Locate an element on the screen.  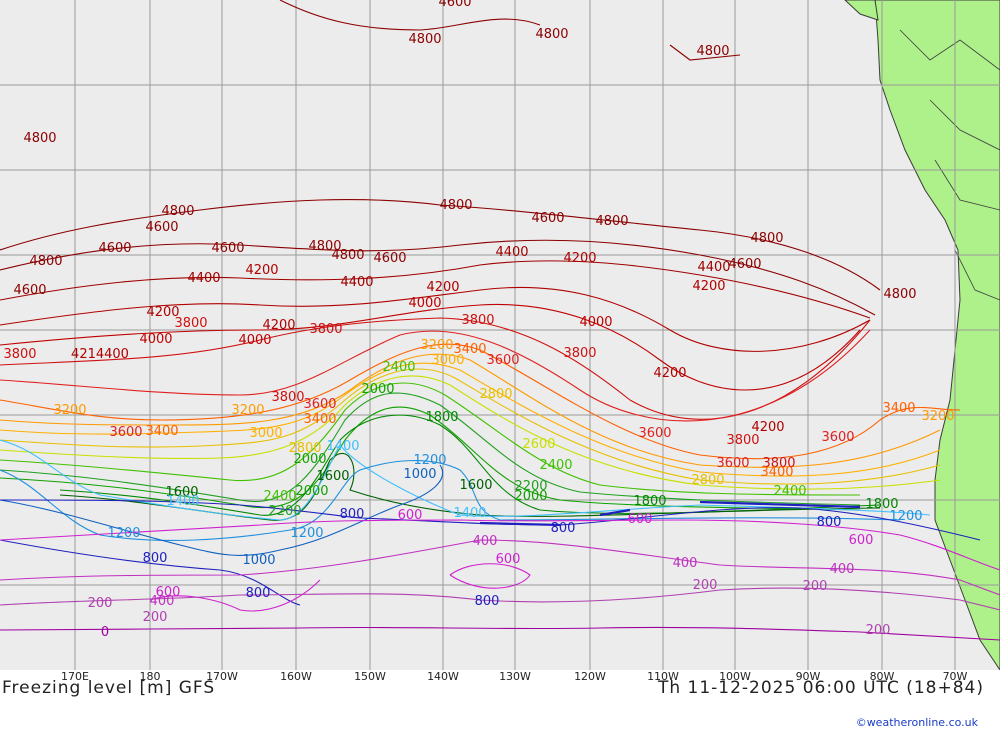
longitude-label: 110W is located at coordinates (663, 676).